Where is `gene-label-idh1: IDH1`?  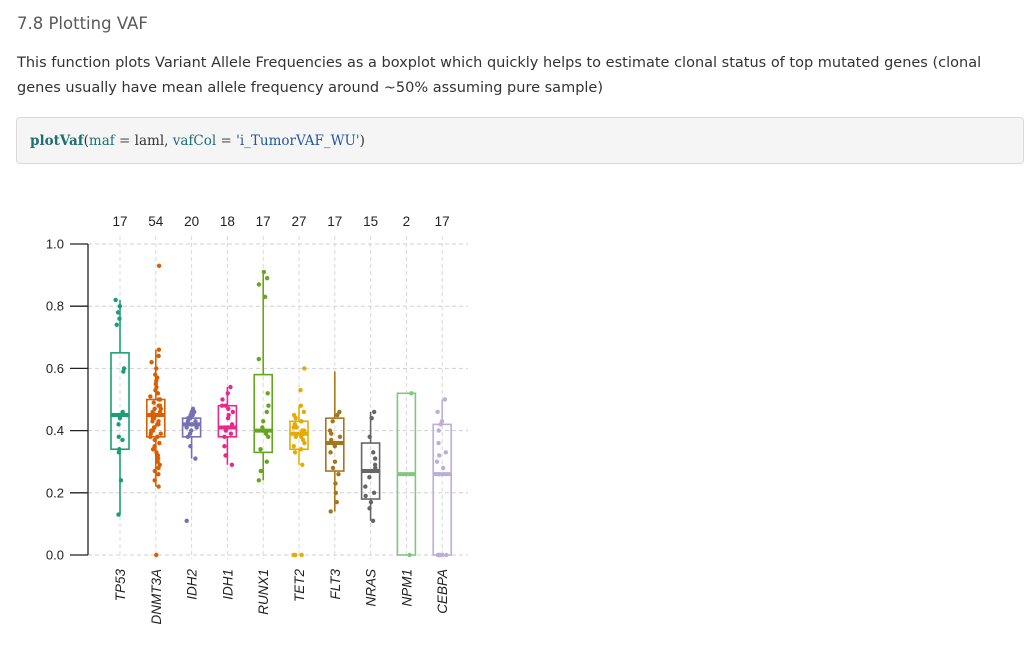
gene-label-idh1: IDH1 is located at coordinates (227, 584).